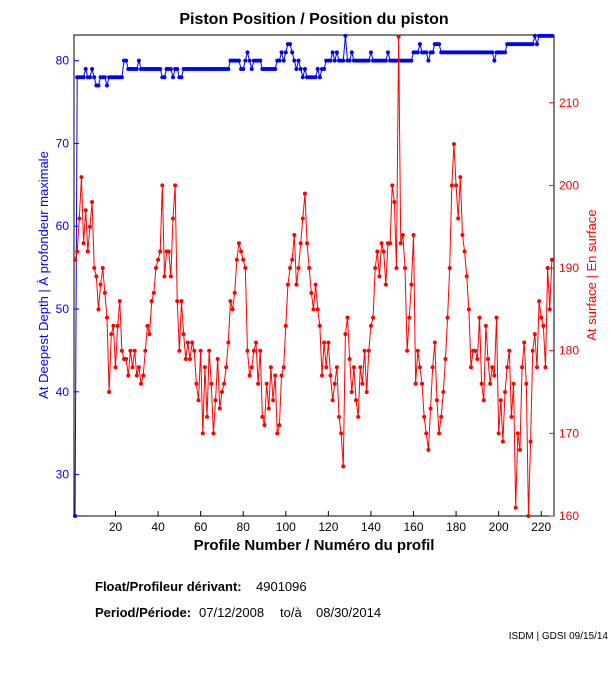  What do you see at coordinates (348, 612) in the screenshot?
I see `period-end: 08/30/2014` at bounding box center [348, 612].